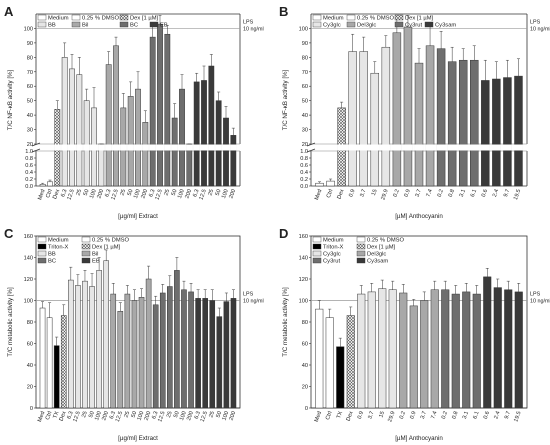 This screenshot has height=445, width=550. I want to click on x-tick-label: 200, so click(232, 194).